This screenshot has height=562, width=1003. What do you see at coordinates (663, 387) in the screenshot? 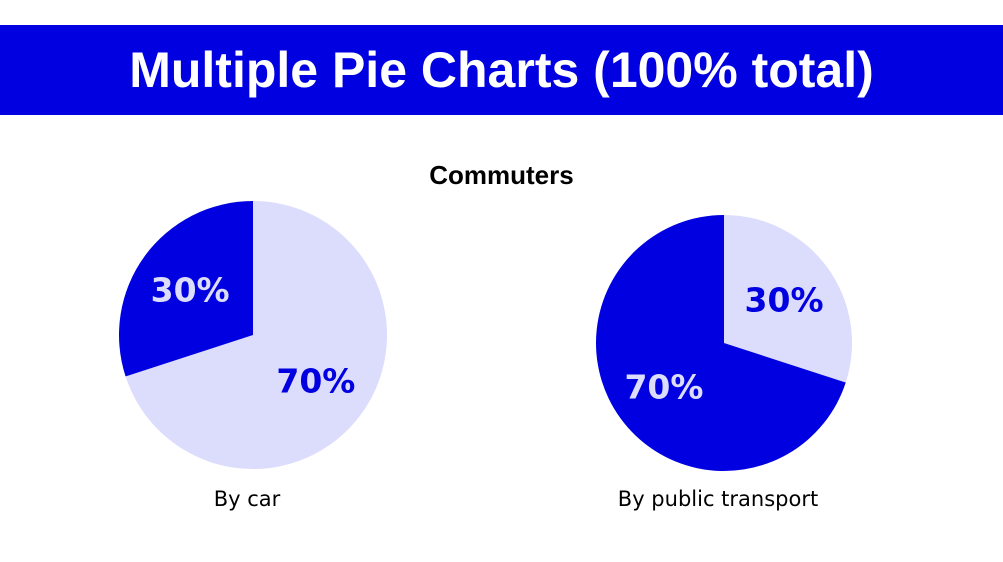
I see `pie-2-slice-2-label: 70%` at bounding box center [663, 387].